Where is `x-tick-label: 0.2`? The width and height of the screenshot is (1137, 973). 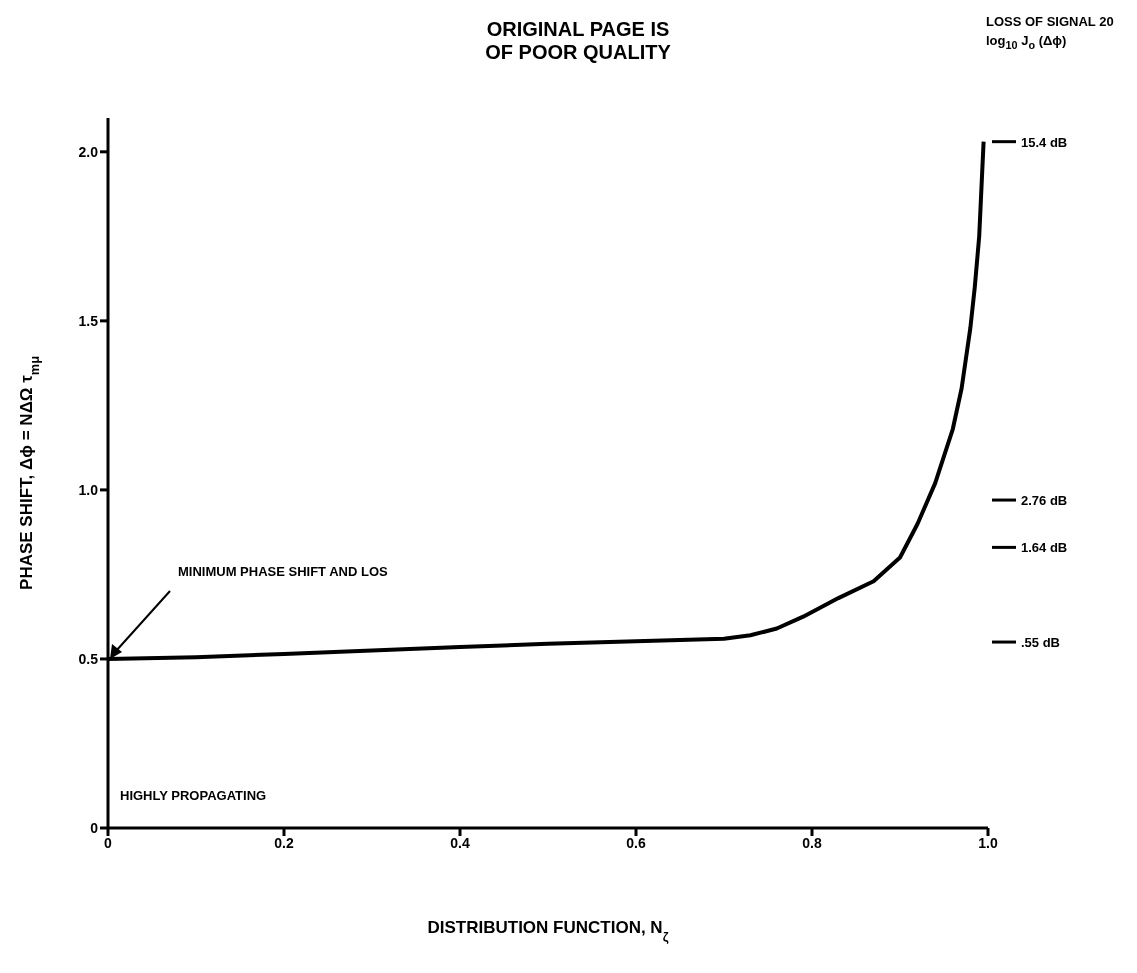 x-tick-label: 0.2 is located at coordinates (284, 842).